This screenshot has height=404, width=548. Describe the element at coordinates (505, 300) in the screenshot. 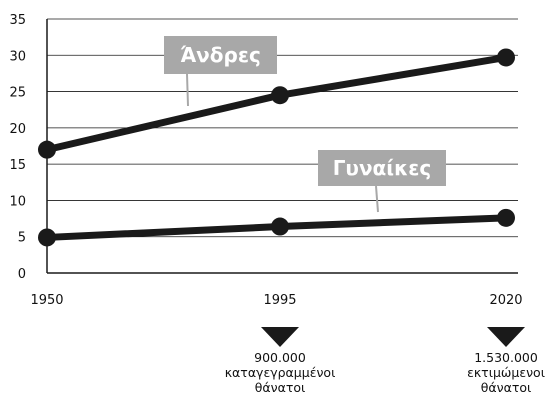

I see `x-tick-label: 2020` at that location.